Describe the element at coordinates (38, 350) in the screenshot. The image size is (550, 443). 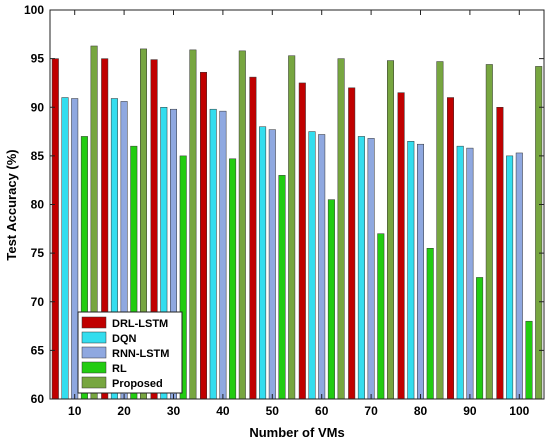
I see `y-tick-label: 65` at that location.